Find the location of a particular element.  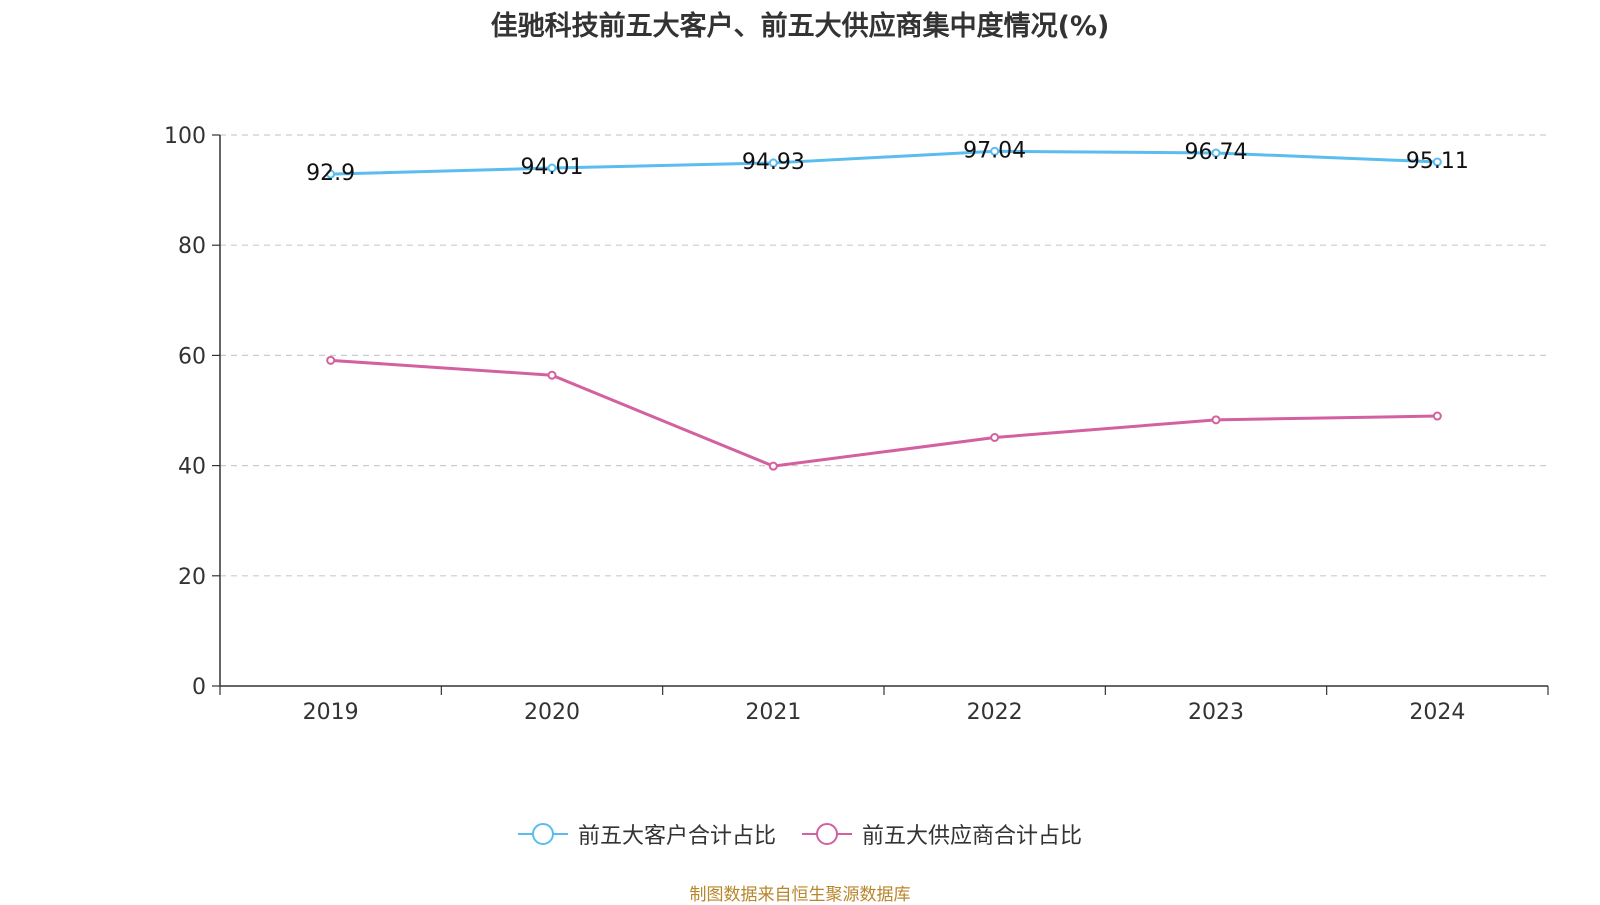

y-tick-label-20: 20 is located at coordinates (192, 577).